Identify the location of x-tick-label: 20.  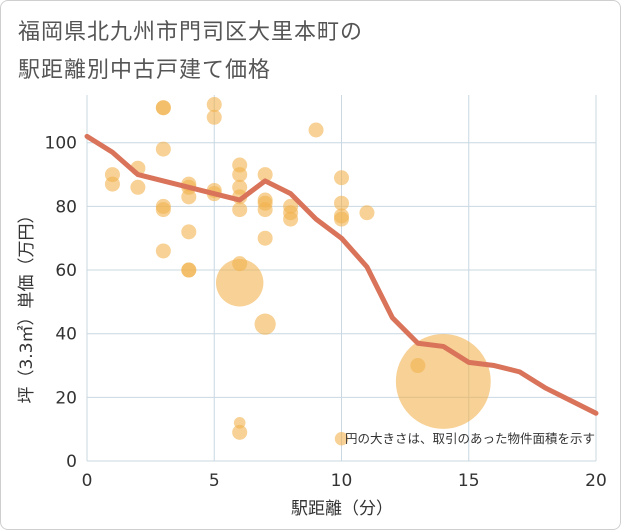
(596, 481).